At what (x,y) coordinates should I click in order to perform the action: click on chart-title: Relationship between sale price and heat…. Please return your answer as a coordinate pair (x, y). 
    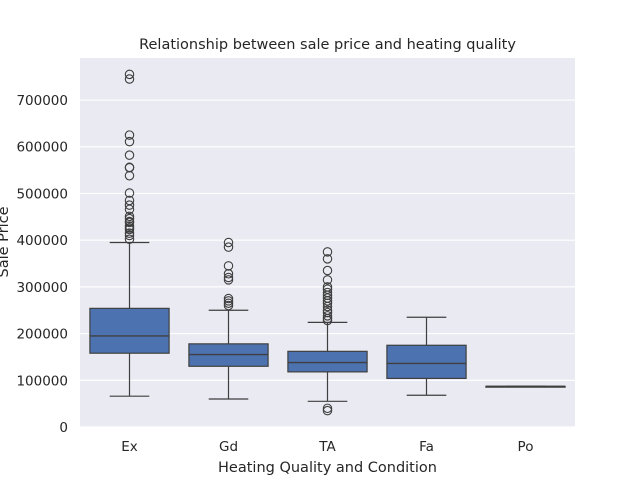
    Looking at the image, I should click on (327, 45).